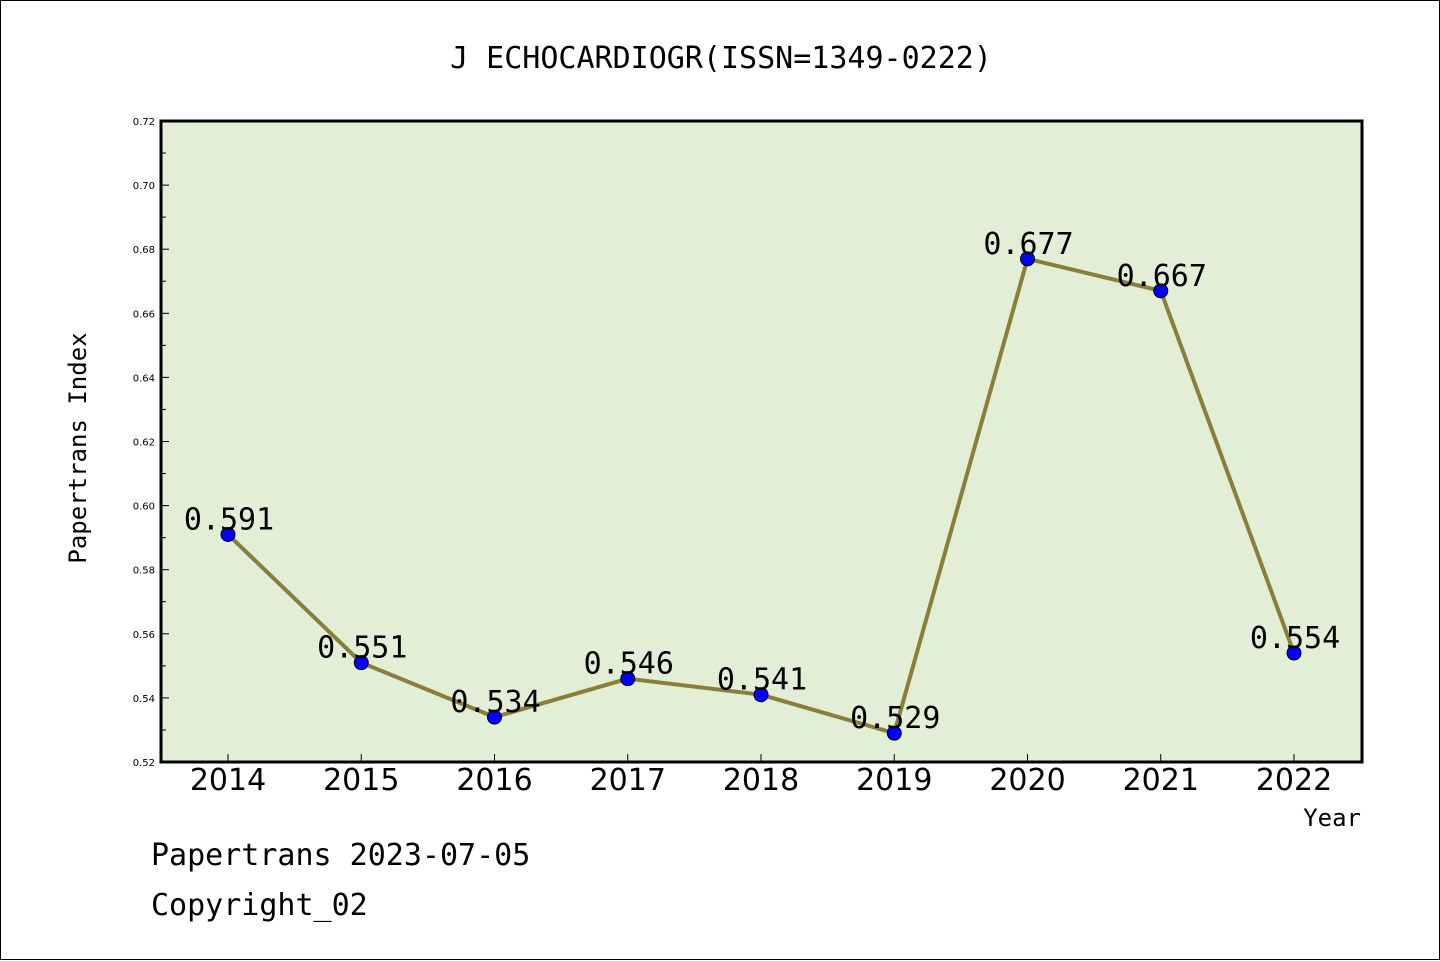 The height and width of the screenshot is (961, 1440). What do you see at coordinates (228, 780) in the screenshot?
I see `x-tick-label: 2014` at bounding box center [228, 780].